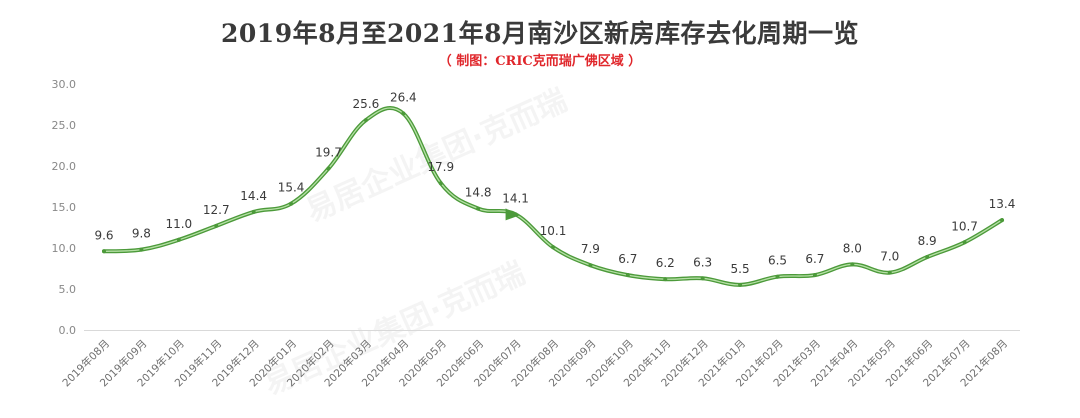  What do you see at coordinates (64, 248) in the screenshot?
I see `y-tick-label: 10.0` at bounding box center [64, 248].